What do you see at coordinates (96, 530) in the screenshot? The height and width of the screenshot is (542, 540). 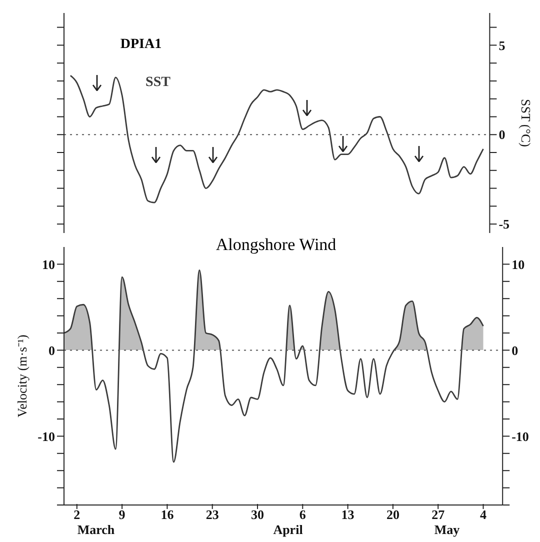 I see `text: March` at bounding box center [96, 530].